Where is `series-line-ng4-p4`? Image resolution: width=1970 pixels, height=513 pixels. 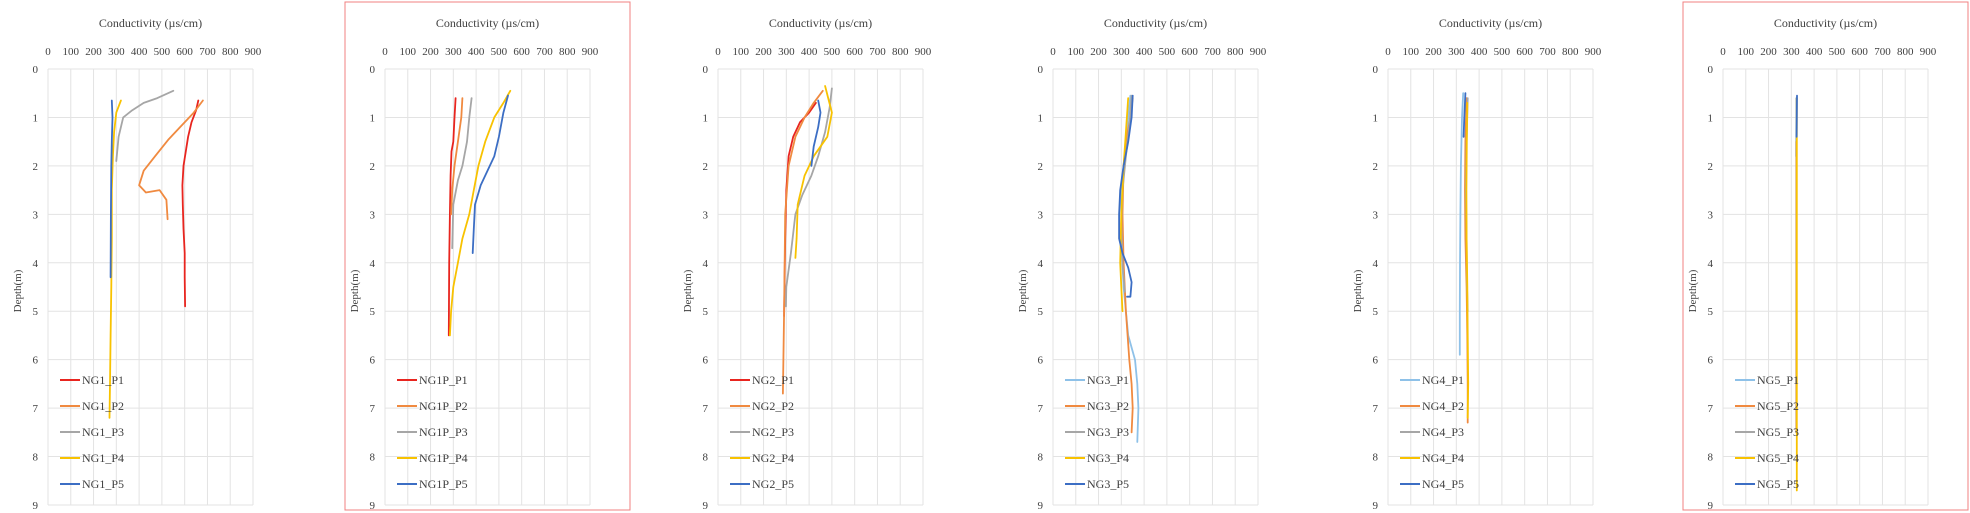
series-line-ng4-p4 is located at coordinates (1467, 260).